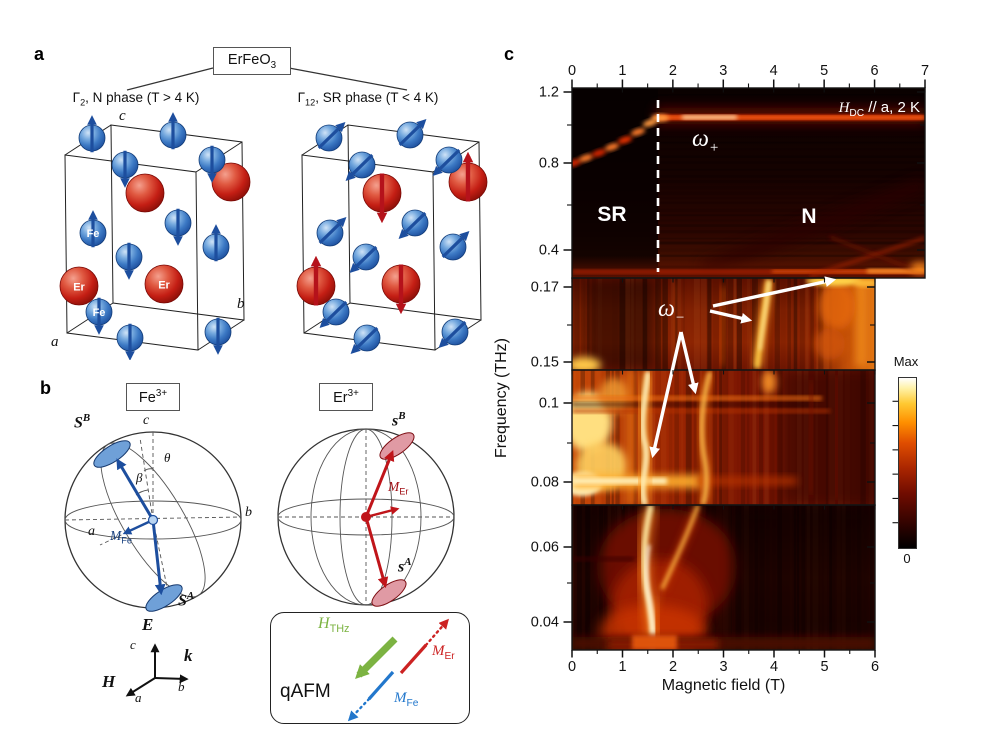 The image size is (984, 740). I want to click on theta-label: θ, so click(167, 457).